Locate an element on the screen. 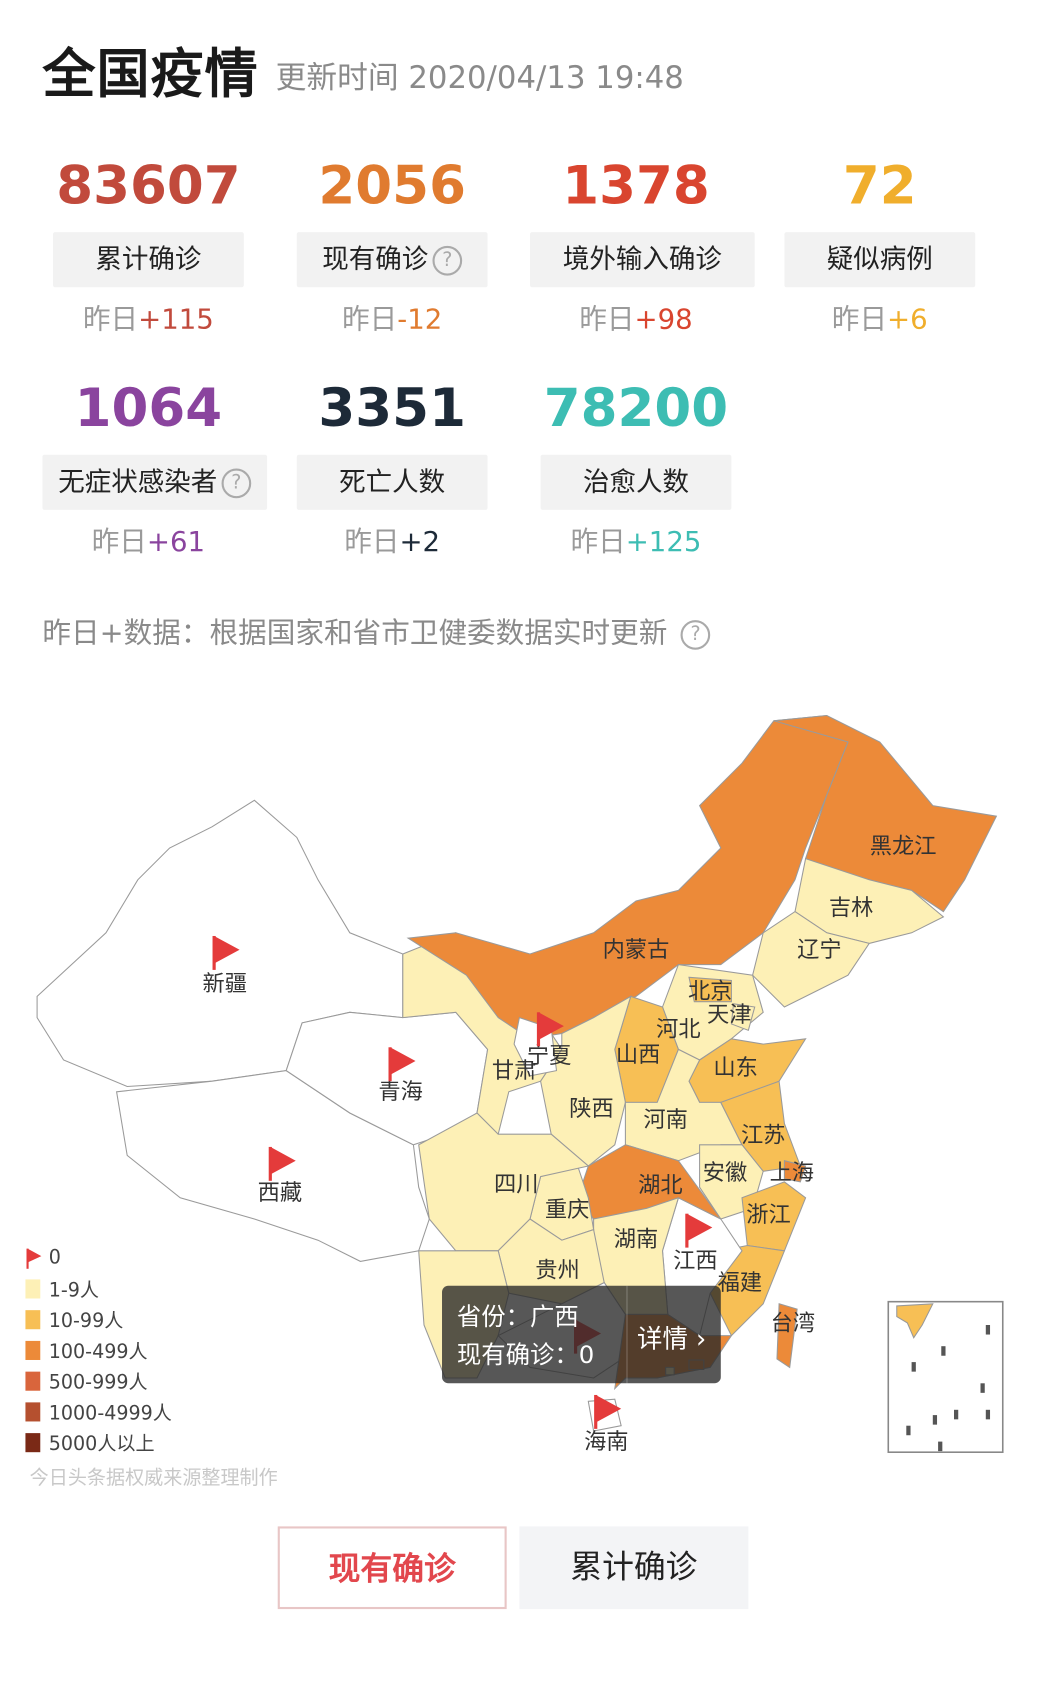  stat-card: 1378 境外输入确诊 昨日+98 is located at coordinates (642, 245).